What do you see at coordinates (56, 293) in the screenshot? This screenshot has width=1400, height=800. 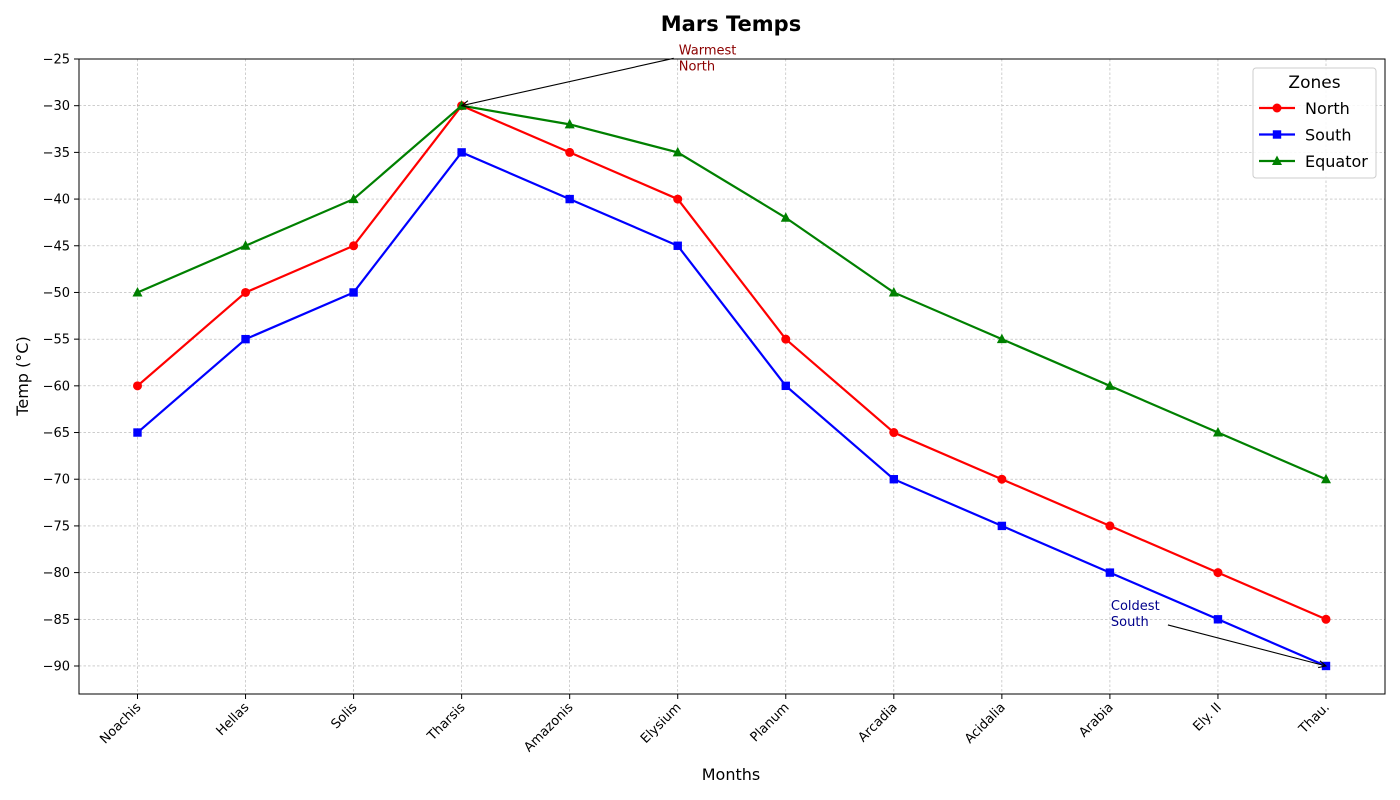 I see `y-tick-label: −50` at bounding box center [56, 293].